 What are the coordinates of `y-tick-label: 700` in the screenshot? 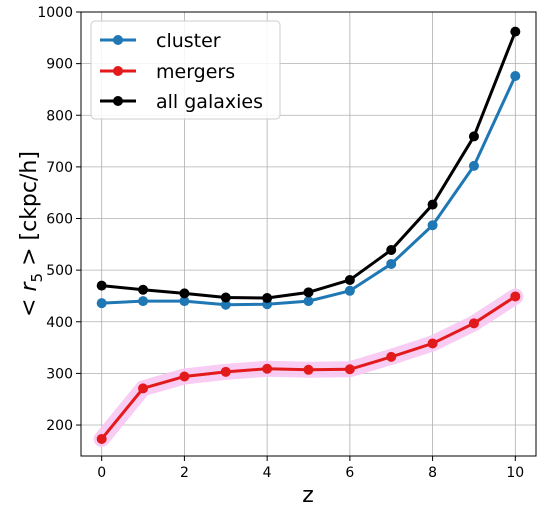 It's located at (59, 168).